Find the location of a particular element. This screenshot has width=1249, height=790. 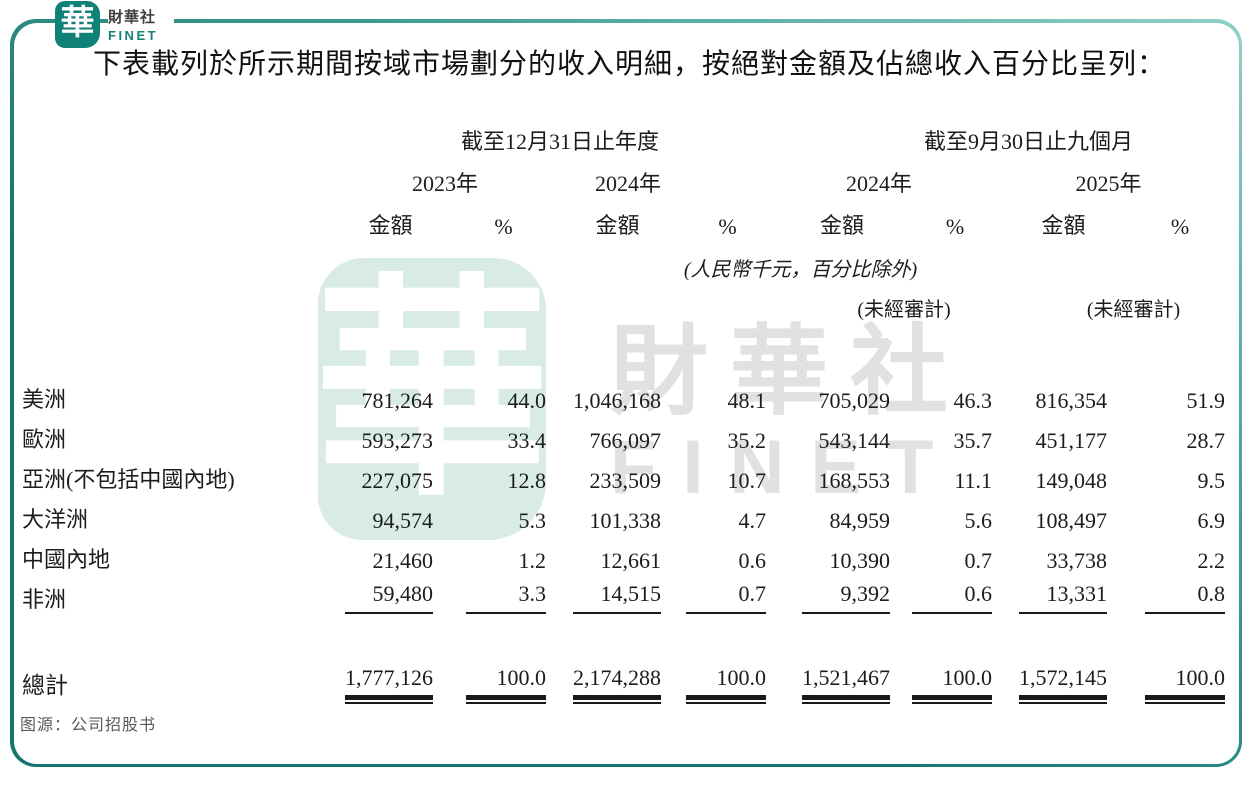

measure-header-row: 金額 % 金額 % 金額 % 金額 % is located at coordinates (623, 219).